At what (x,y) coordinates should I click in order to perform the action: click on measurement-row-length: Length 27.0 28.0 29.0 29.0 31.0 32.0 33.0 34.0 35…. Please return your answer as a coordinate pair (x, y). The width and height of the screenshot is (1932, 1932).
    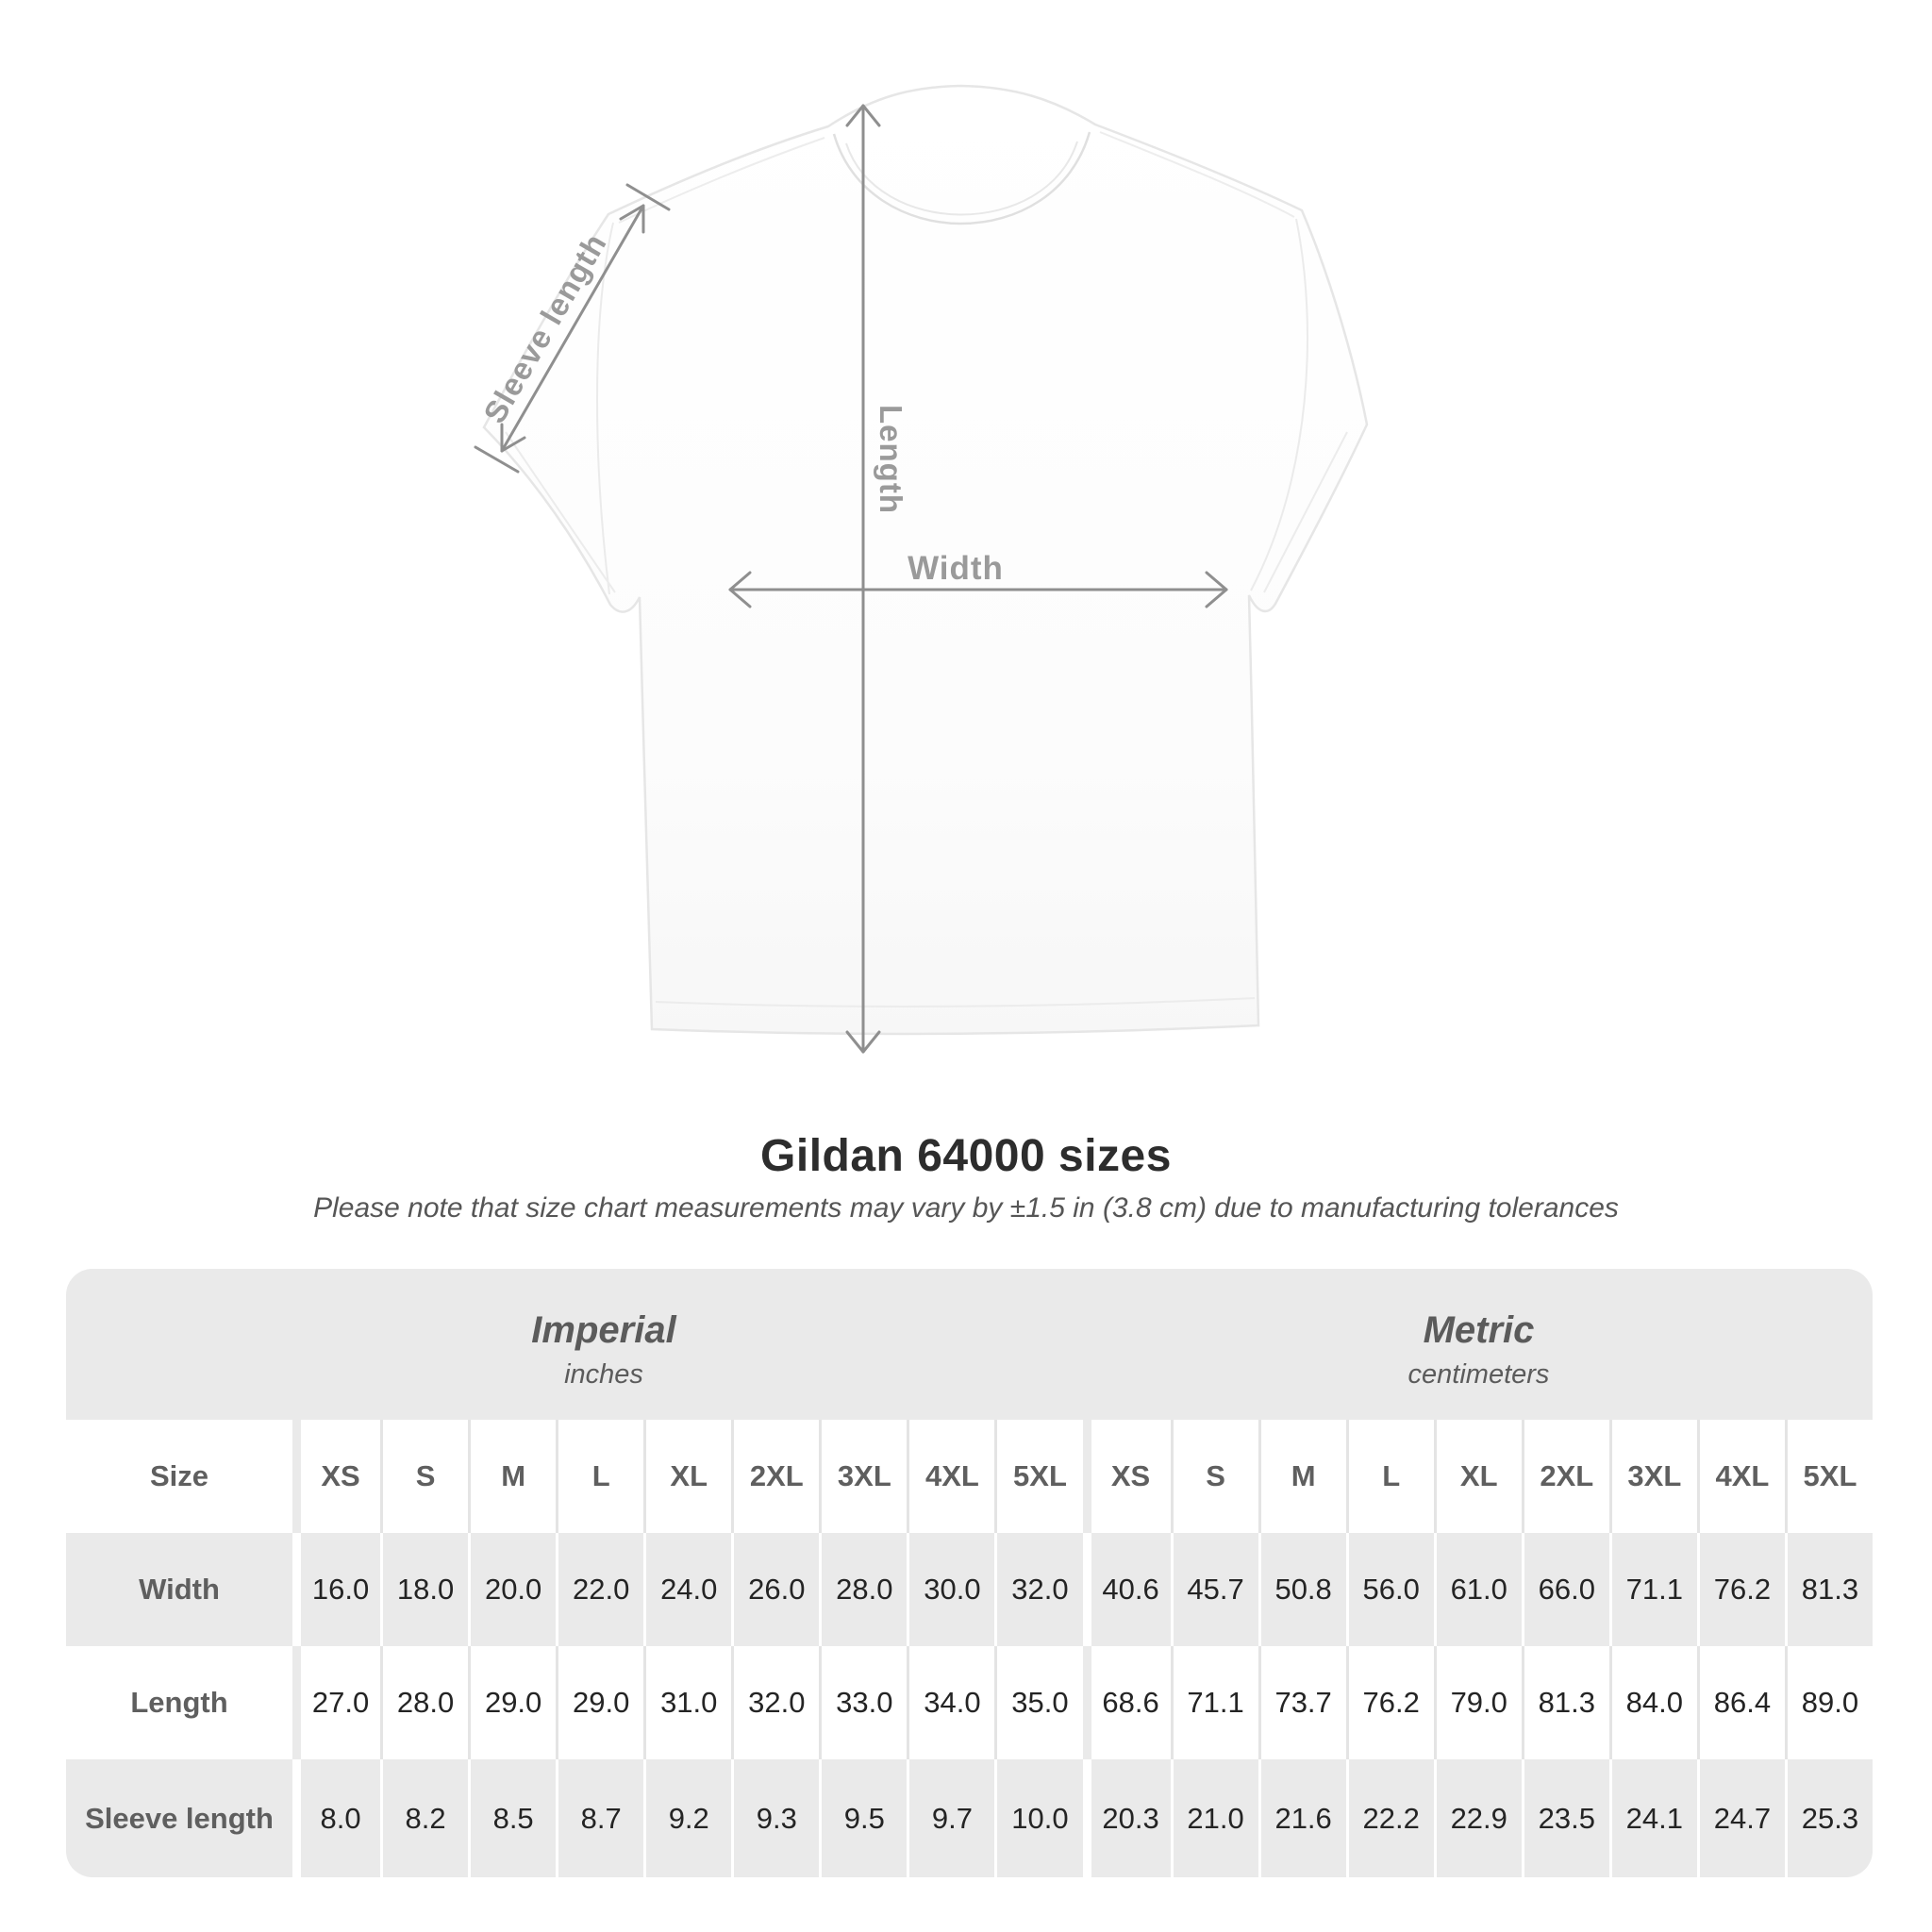
    Looking at the image, I should click on (969, 1702).